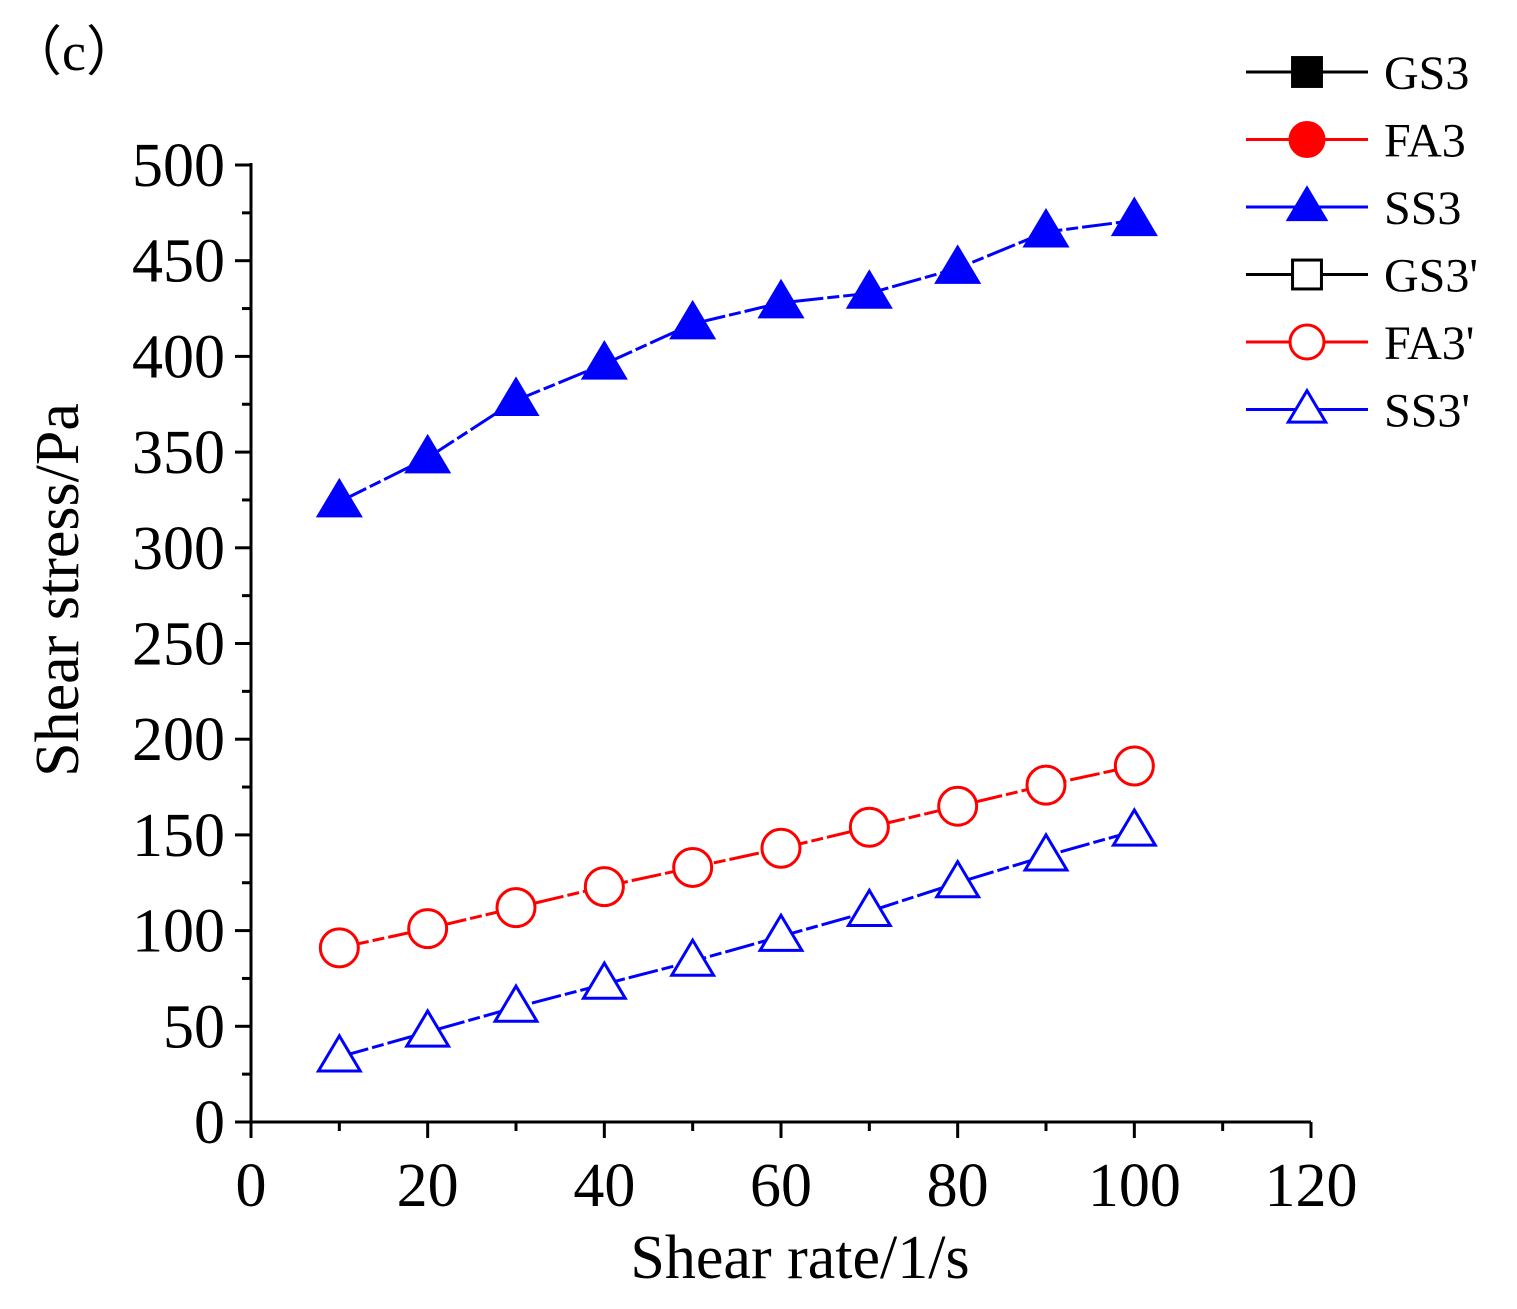  I want to click on series-fa3, so click(736, 857).